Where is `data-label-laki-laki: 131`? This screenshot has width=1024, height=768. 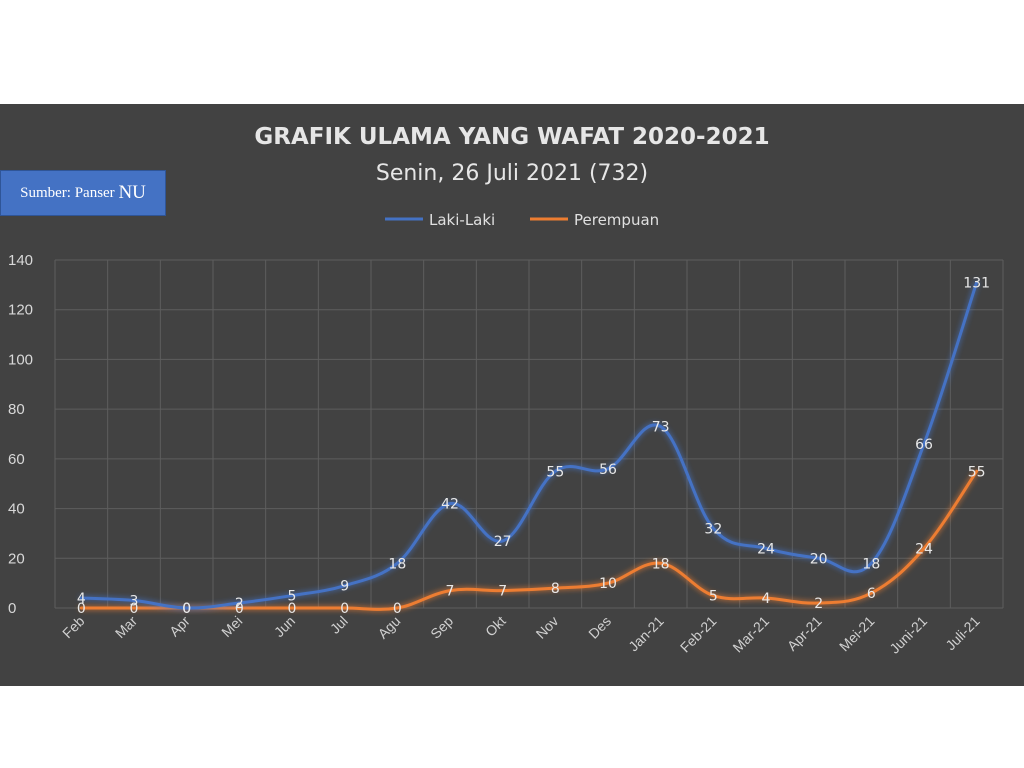 data-label-laki-laki: 131 is located at coordinates (976, 283).